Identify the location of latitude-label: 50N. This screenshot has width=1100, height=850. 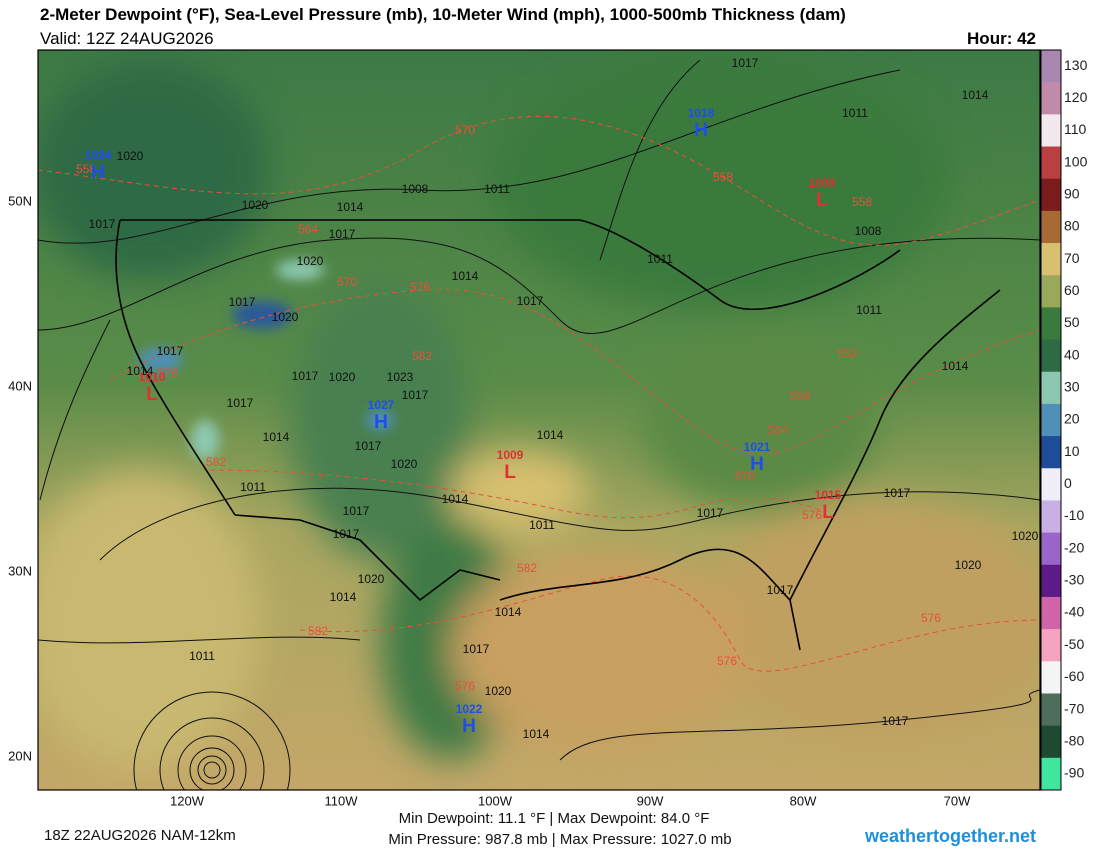
(20, 200).